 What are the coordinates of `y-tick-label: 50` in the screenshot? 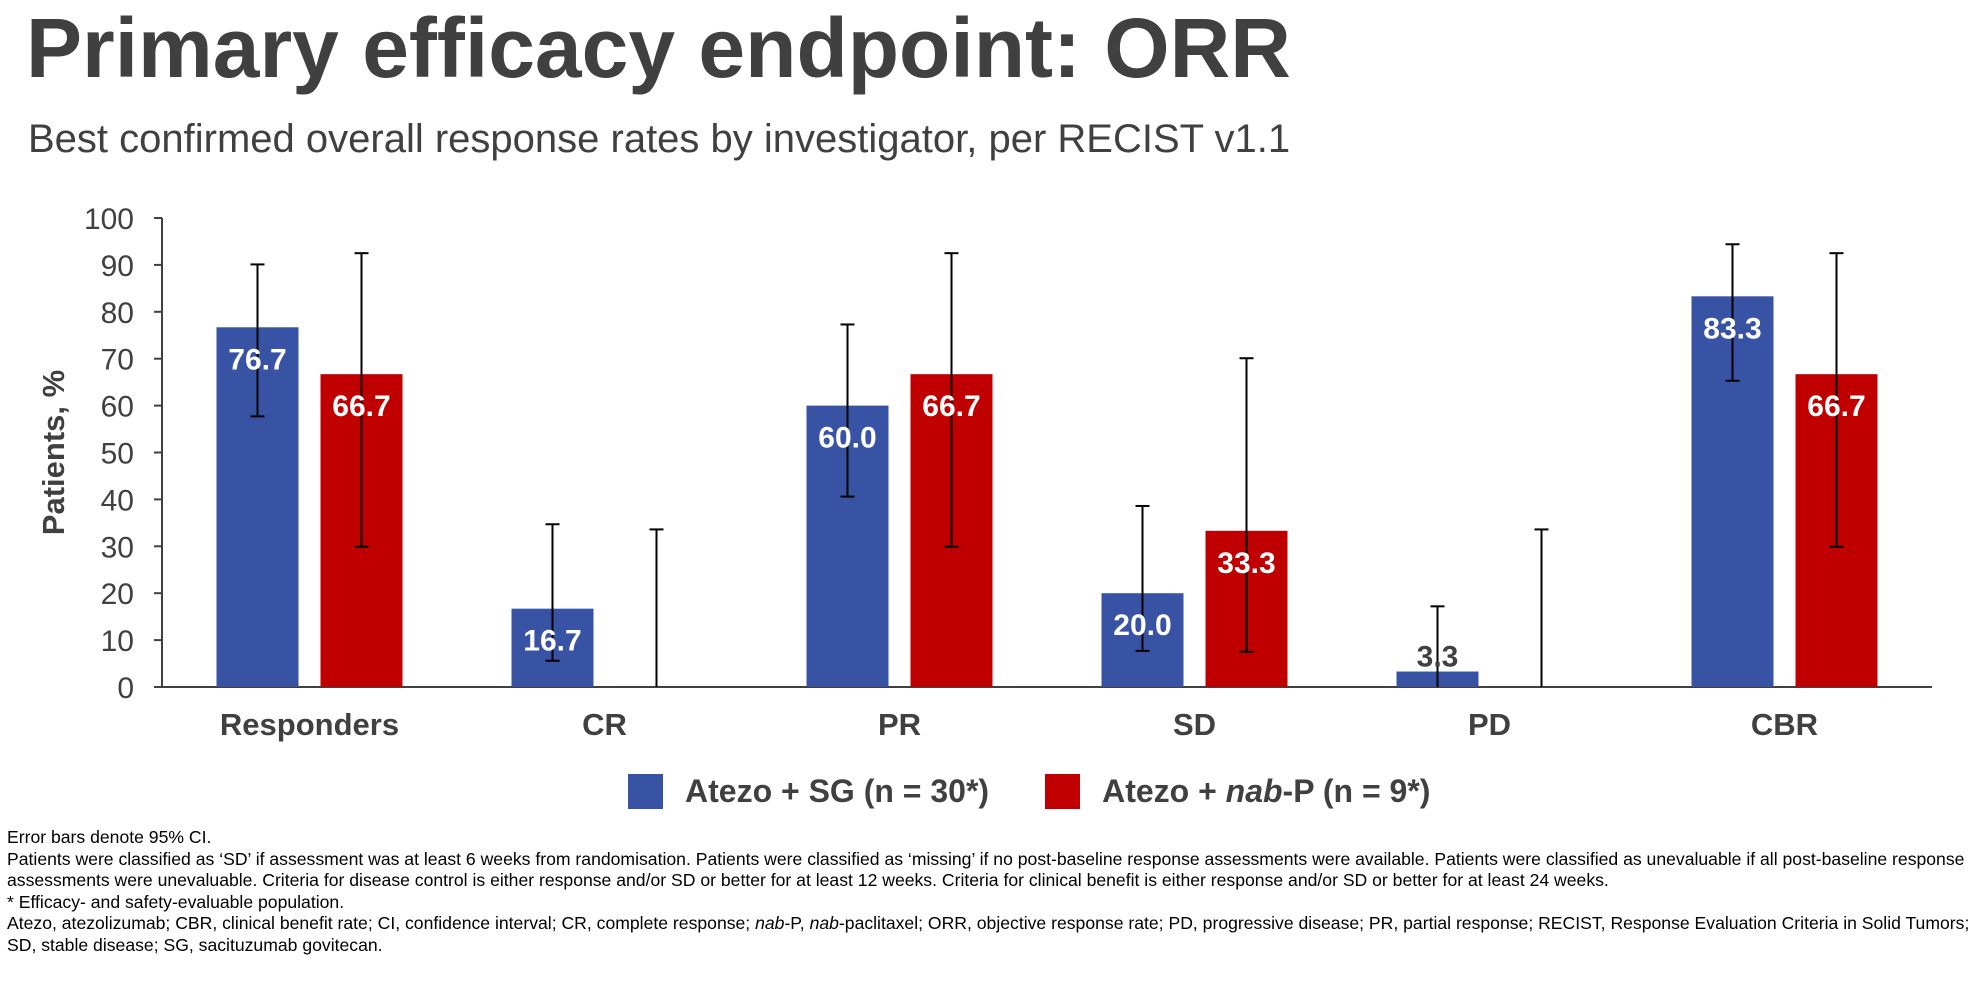 It's located at (117, 454).